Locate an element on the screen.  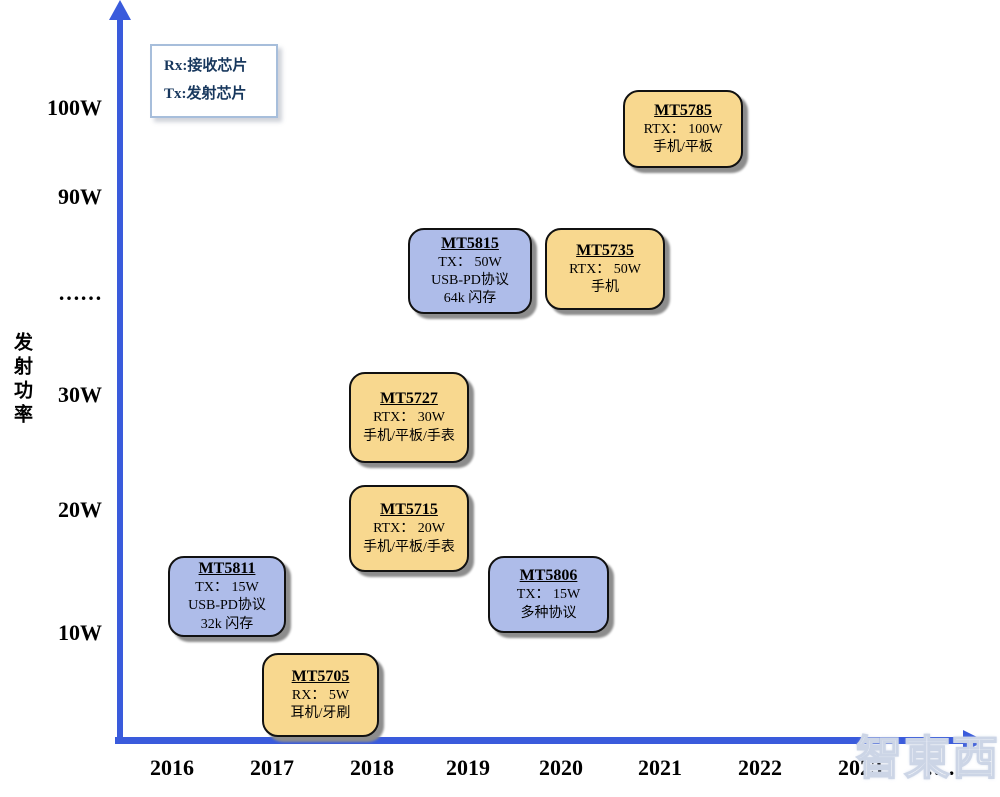
chip-name: MT5815 is located at coordinates (470, 243).